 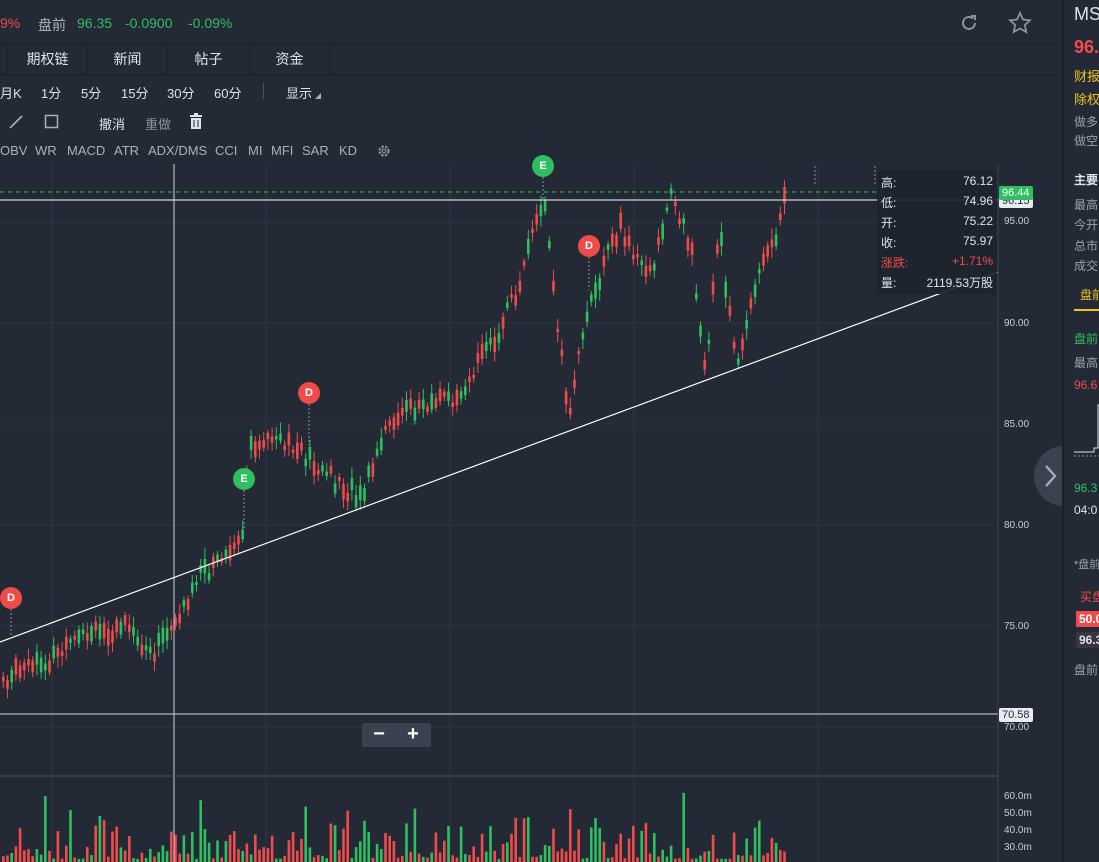 What do you see at coordinates (299, 93) in the screenshot?
I see `display-dropdown: 显示` at bounding box center [299, 93].